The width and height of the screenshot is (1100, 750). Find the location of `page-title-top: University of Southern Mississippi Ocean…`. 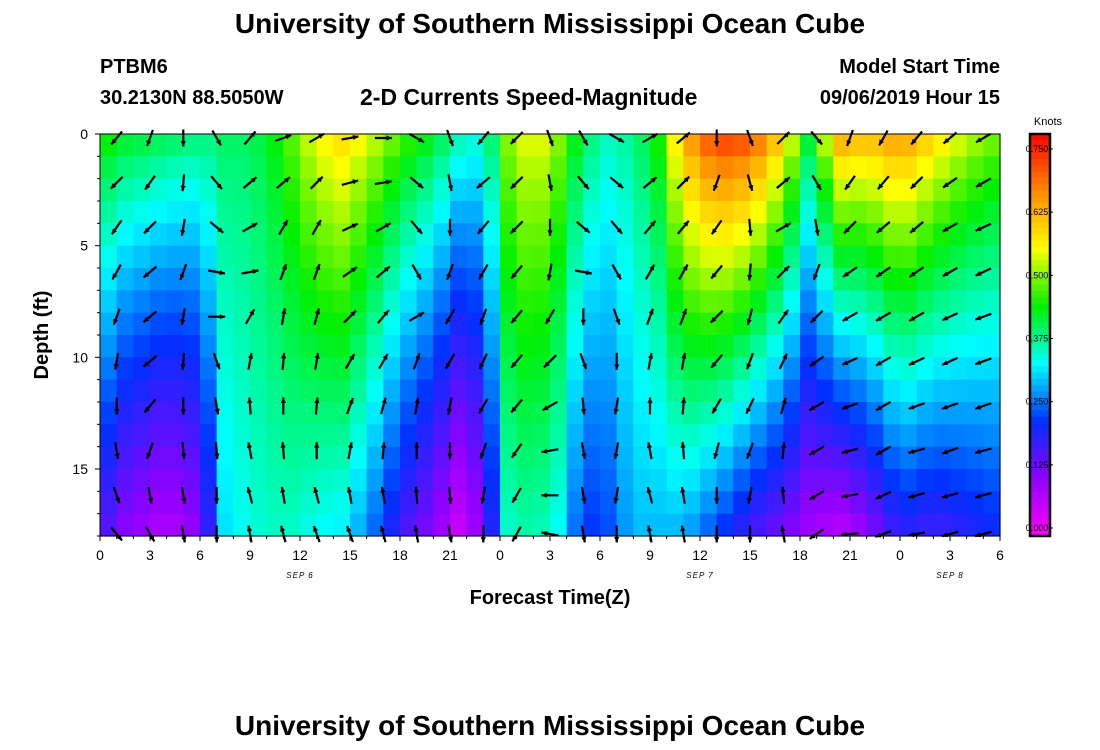

page-title-top: University of Southern Mississippi Ocean… is located at coordinates (550, 23).